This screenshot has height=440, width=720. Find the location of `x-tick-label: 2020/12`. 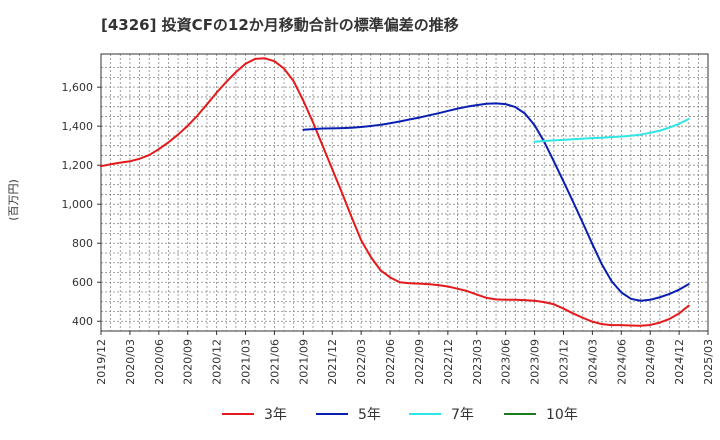

x-tick-label: 2020/12 is located at coordinates (217, 362).